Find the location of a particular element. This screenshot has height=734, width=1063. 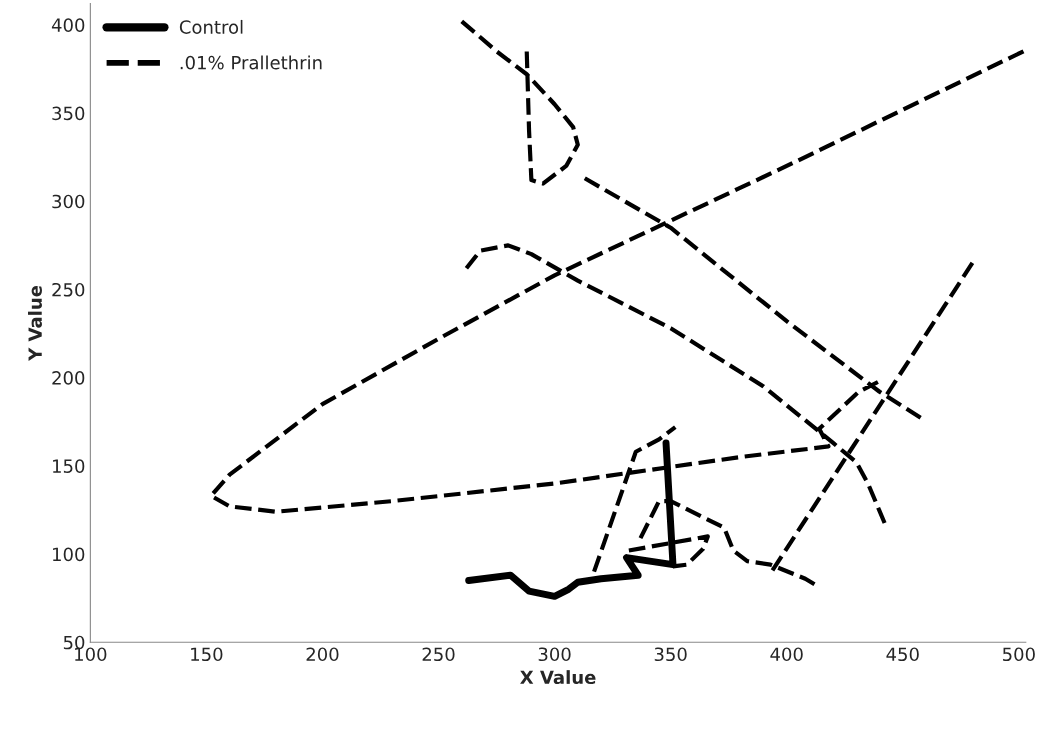

x-tick-label: 200 is located at coordinates (322, 654).